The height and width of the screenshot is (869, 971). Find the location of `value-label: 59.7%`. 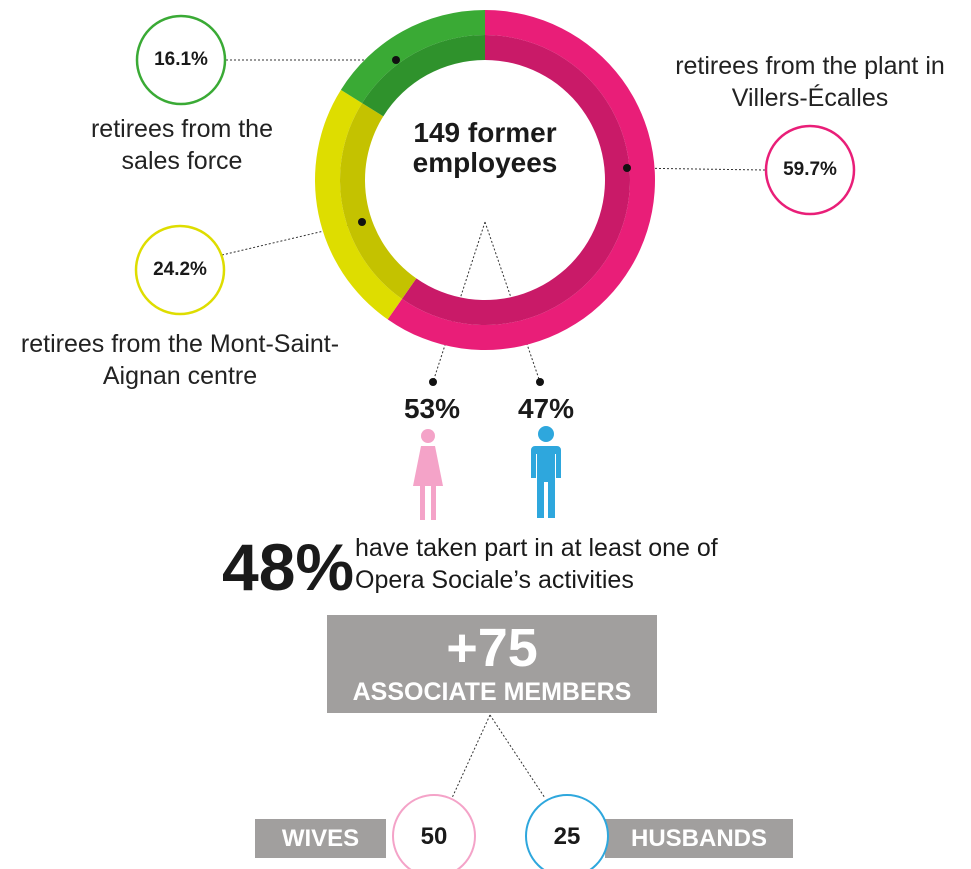

value-label: 59.7% is located at coordinates (810, 169).